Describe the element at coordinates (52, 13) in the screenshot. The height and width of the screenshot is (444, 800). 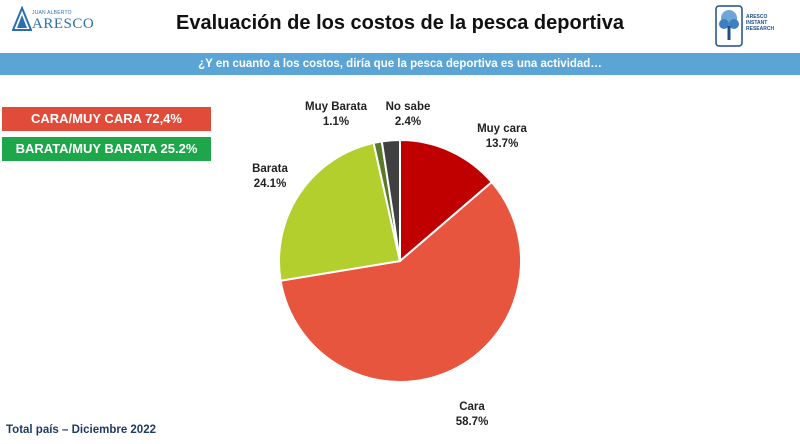
I see `logo-small-text: JUAN ALBERTO` at that location.